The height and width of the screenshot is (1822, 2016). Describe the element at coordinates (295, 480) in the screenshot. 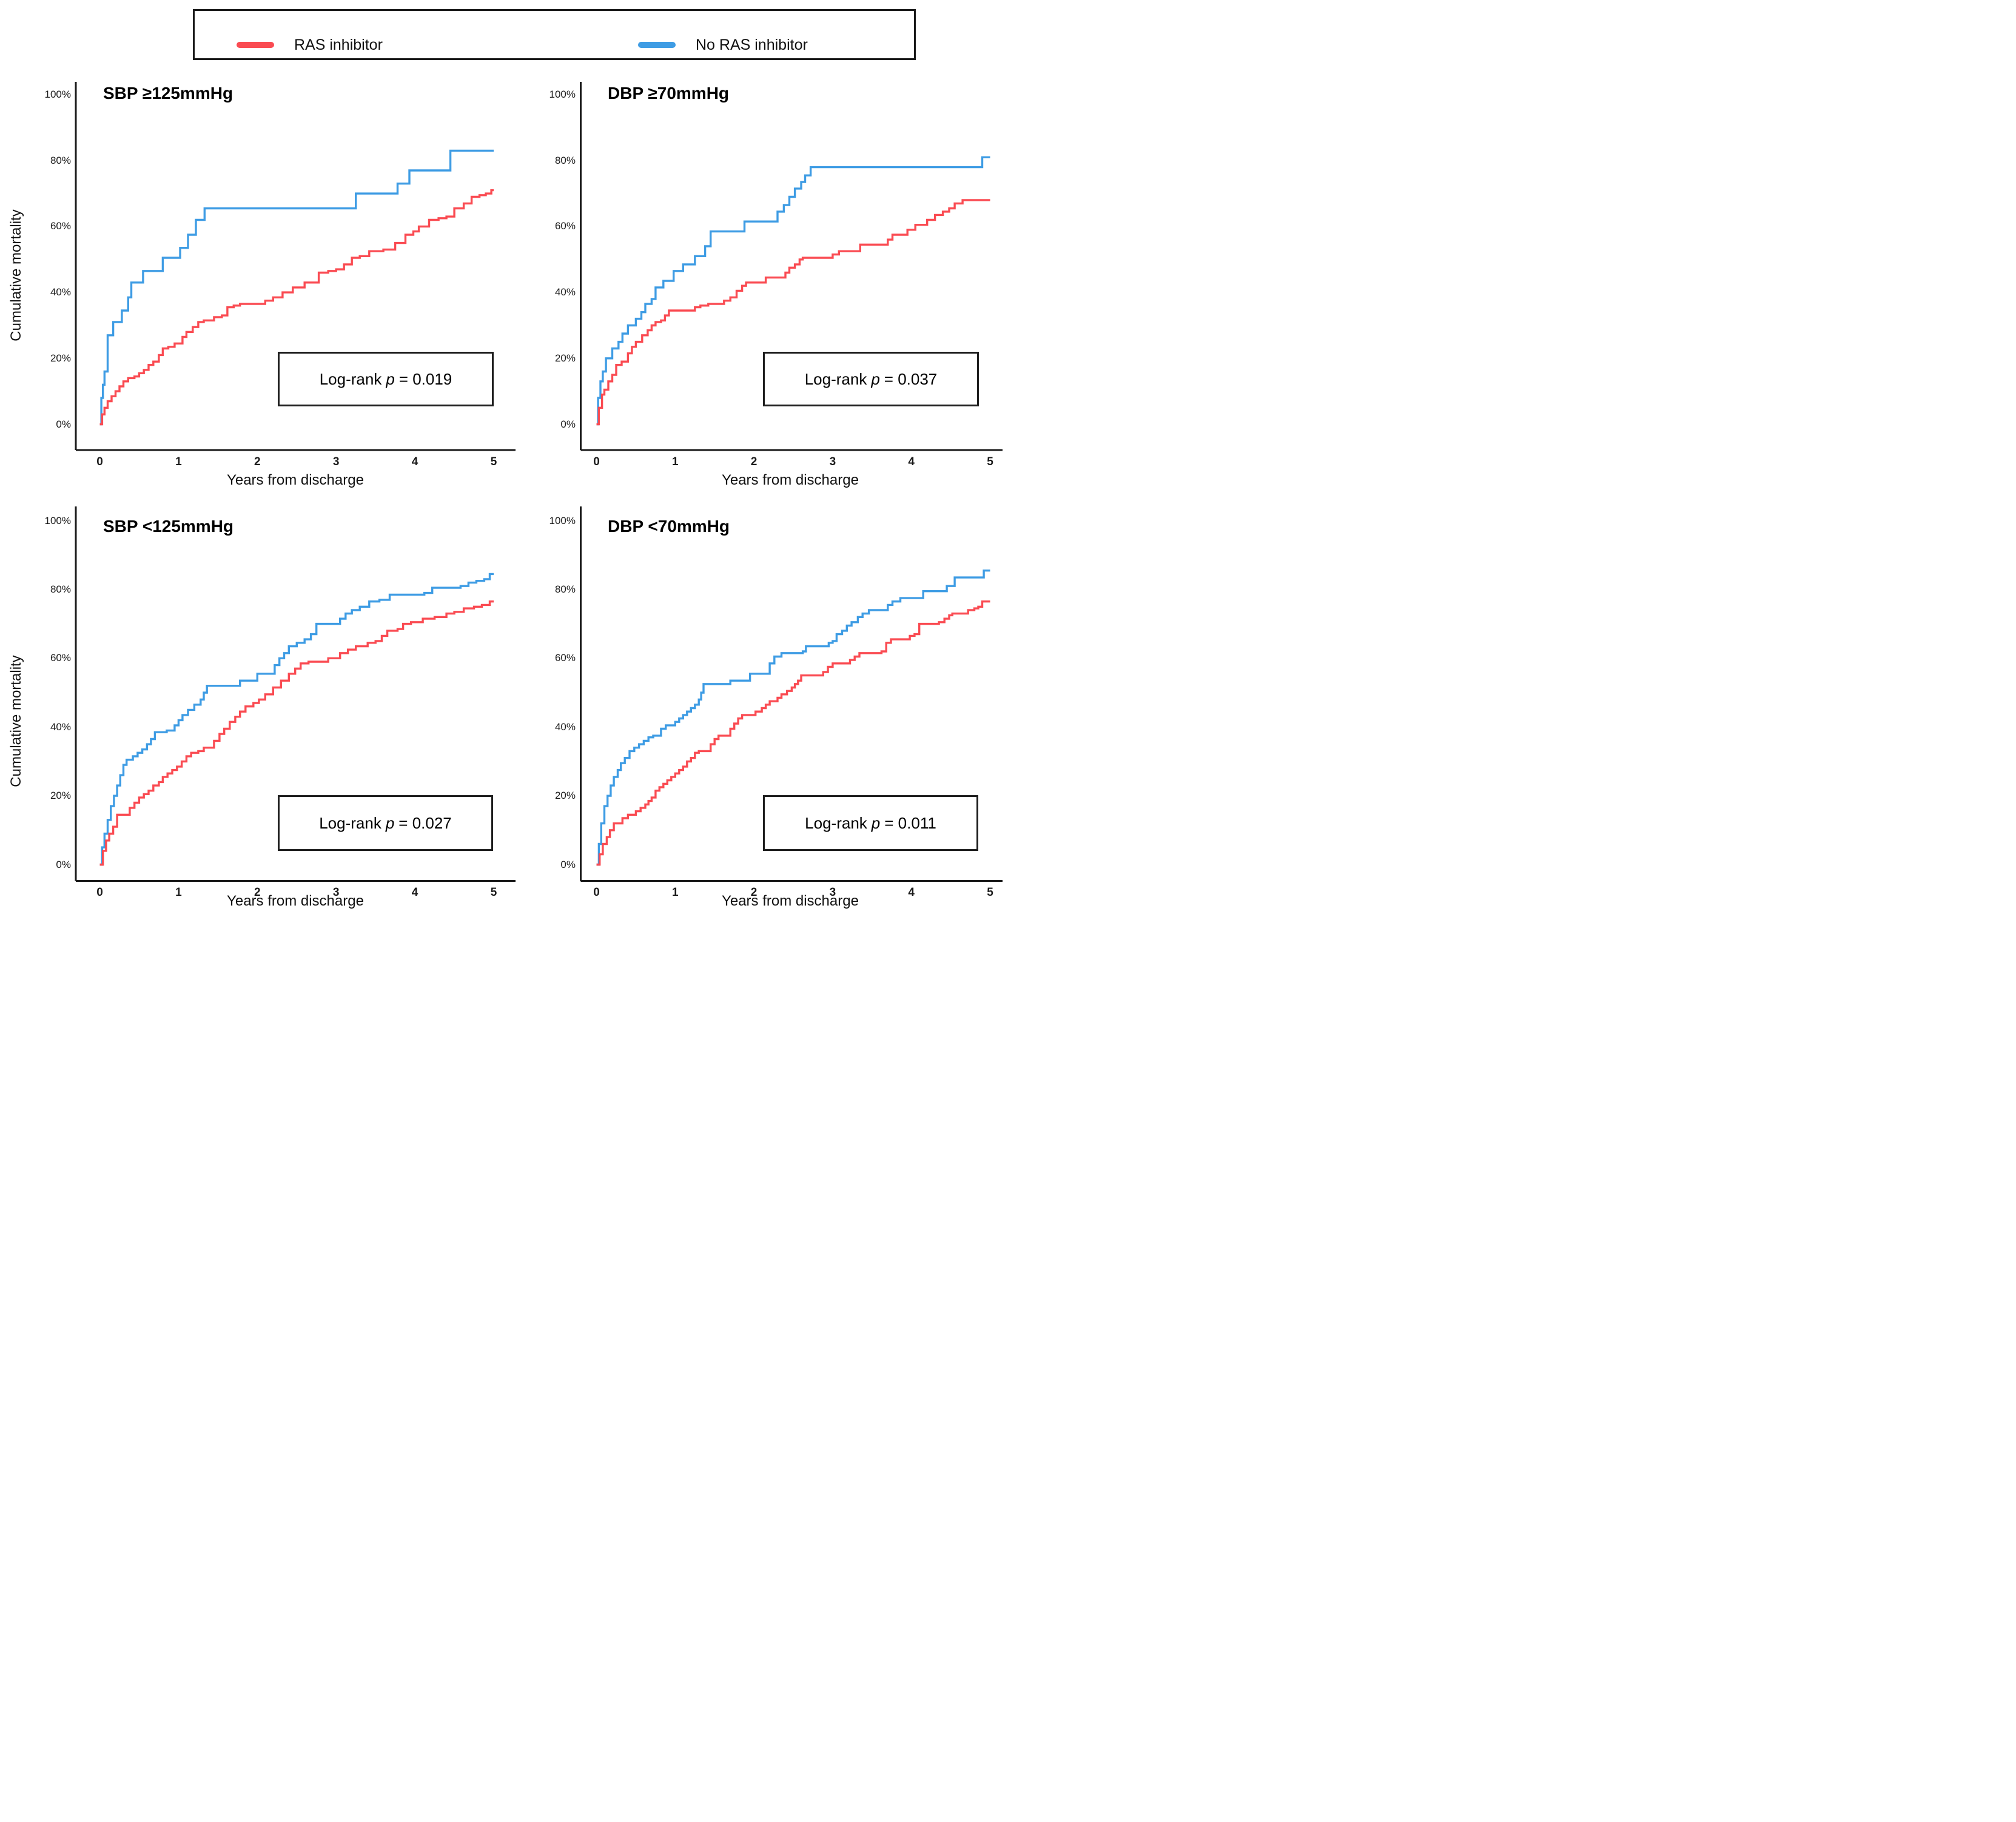

I see `panel-0-x-title: Years from discharge` at that location.